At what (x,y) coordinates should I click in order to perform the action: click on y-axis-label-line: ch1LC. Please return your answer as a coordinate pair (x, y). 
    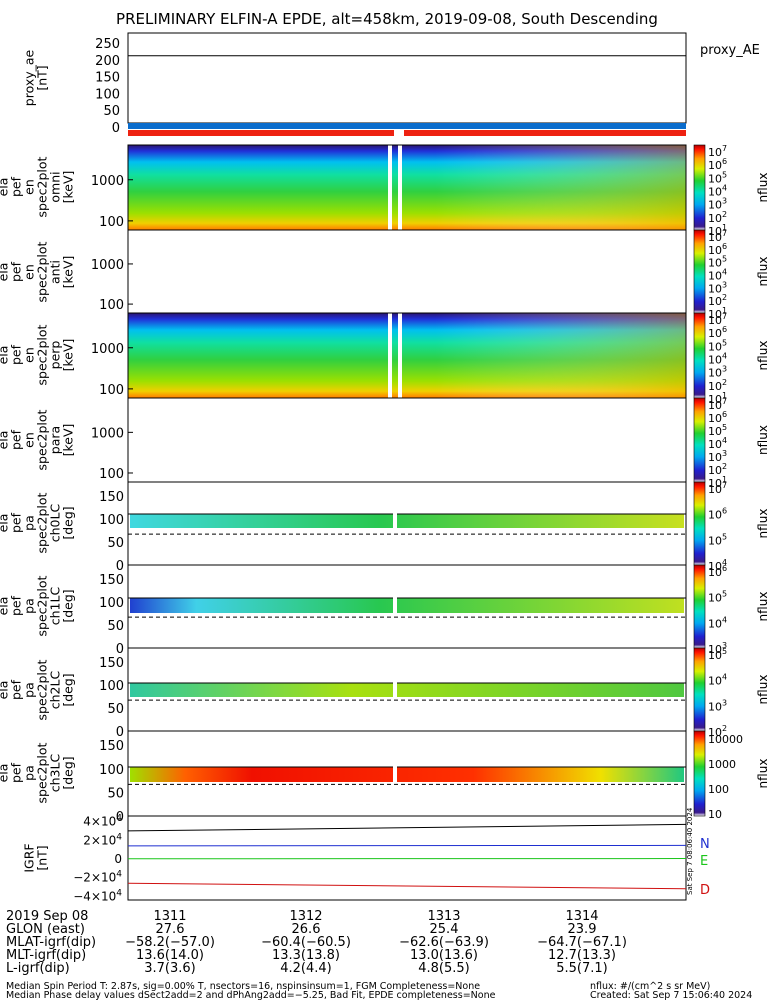
    Looking at the image, I should click on (55, 606).